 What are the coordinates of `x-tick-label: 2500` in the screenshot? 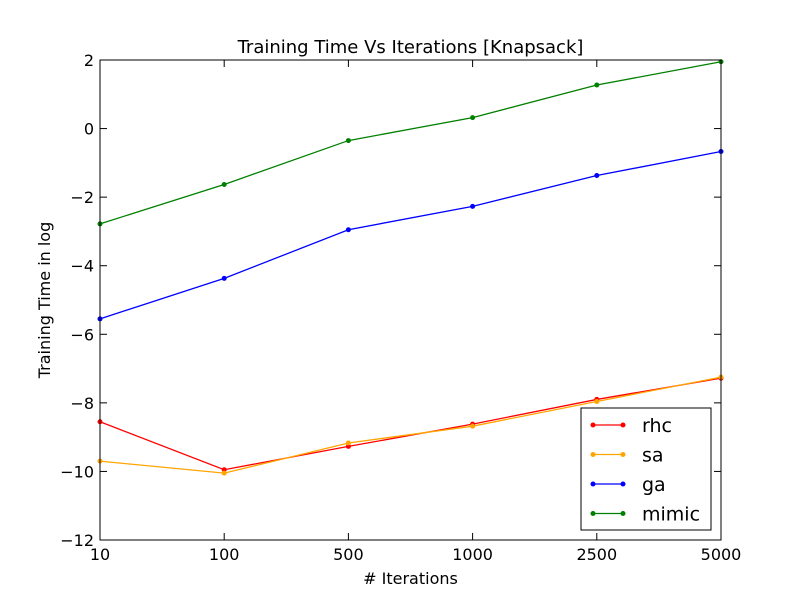 It's located at (596, 554).